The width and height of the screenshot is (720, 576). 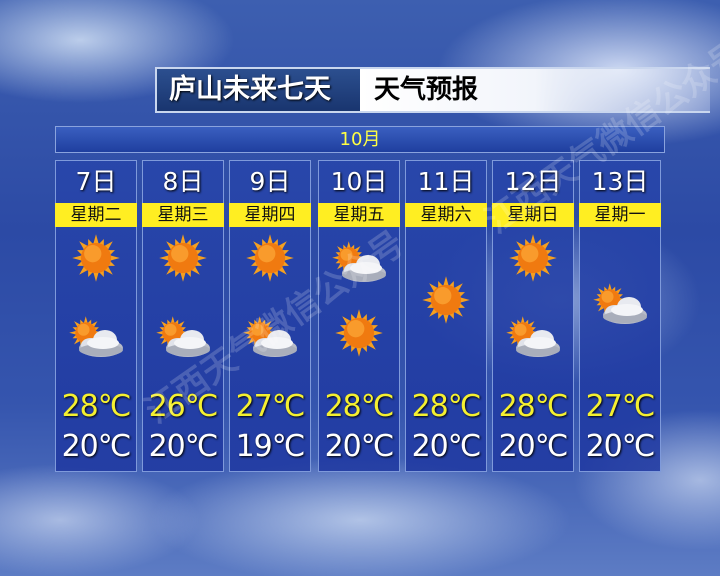 I want to click on weekday-label: 星期四, so click(x=270, y=215).